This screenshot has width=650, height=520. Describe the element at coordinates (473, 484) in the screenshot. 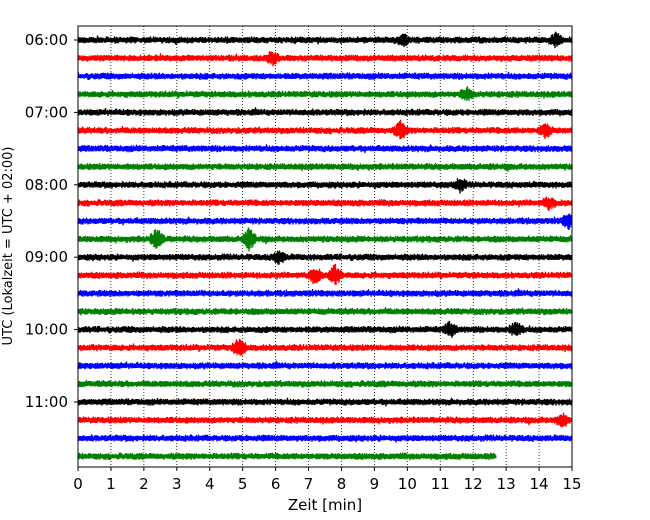

I see `x-tick-label: 12` at that location.